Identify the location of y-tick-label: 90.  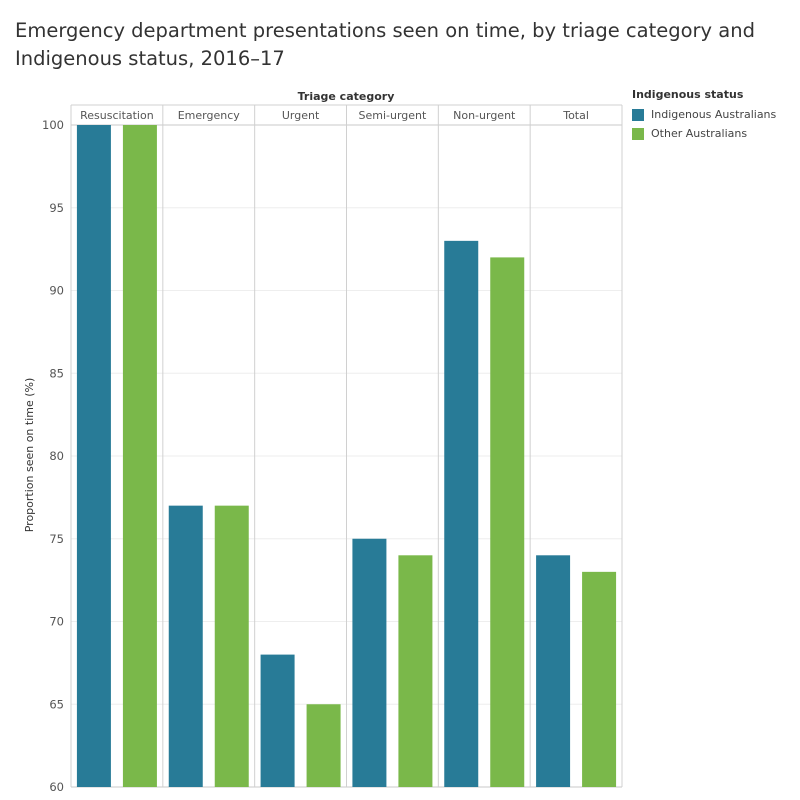
(56, 291).